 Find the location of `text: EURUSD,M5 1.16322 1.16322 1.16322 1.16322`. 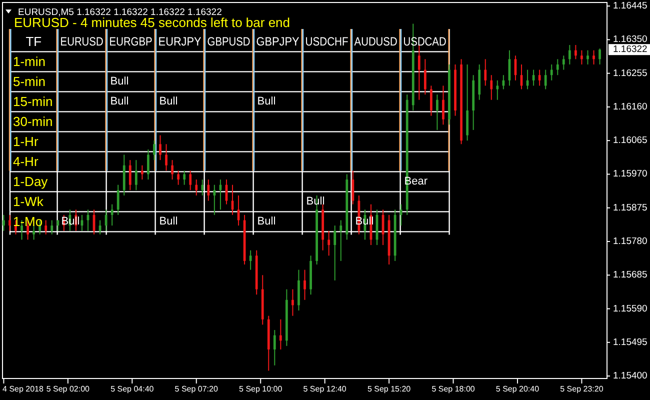

text: EURUSD,M5 1.16322 1.16322 1.16322 1.16322 is located at coordinates (120, 12).